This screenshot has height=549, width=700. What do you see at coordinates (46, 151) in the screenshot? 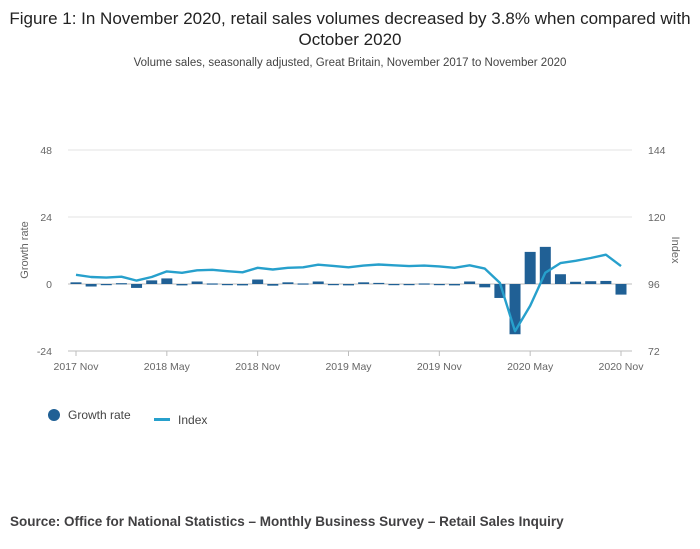
I see `y-left-tick-label: 48` at bounding box center [46, 151].